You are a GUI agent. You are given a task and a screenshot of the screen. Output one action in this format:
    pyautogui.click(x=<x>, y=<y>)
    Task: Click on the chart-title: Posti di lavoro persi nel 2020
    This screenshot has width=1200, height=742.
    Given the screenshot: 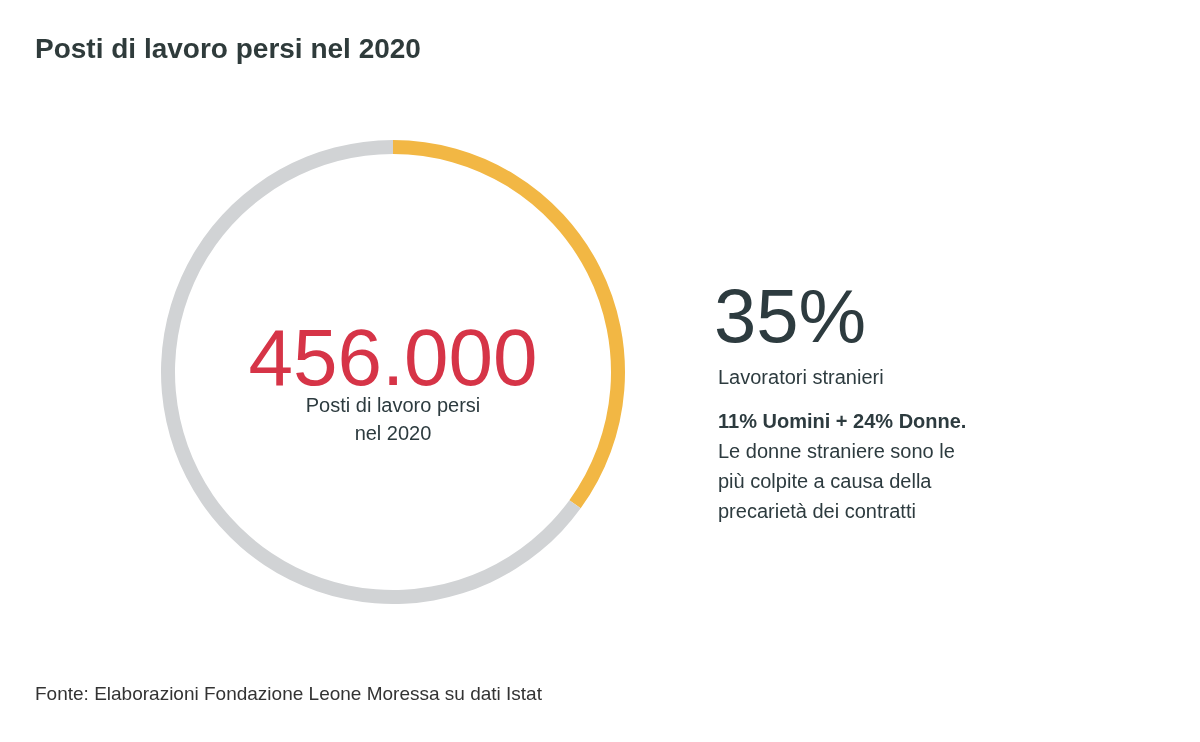 What is the action you would take?
    pyautogui.click(x=228, y=48)
    